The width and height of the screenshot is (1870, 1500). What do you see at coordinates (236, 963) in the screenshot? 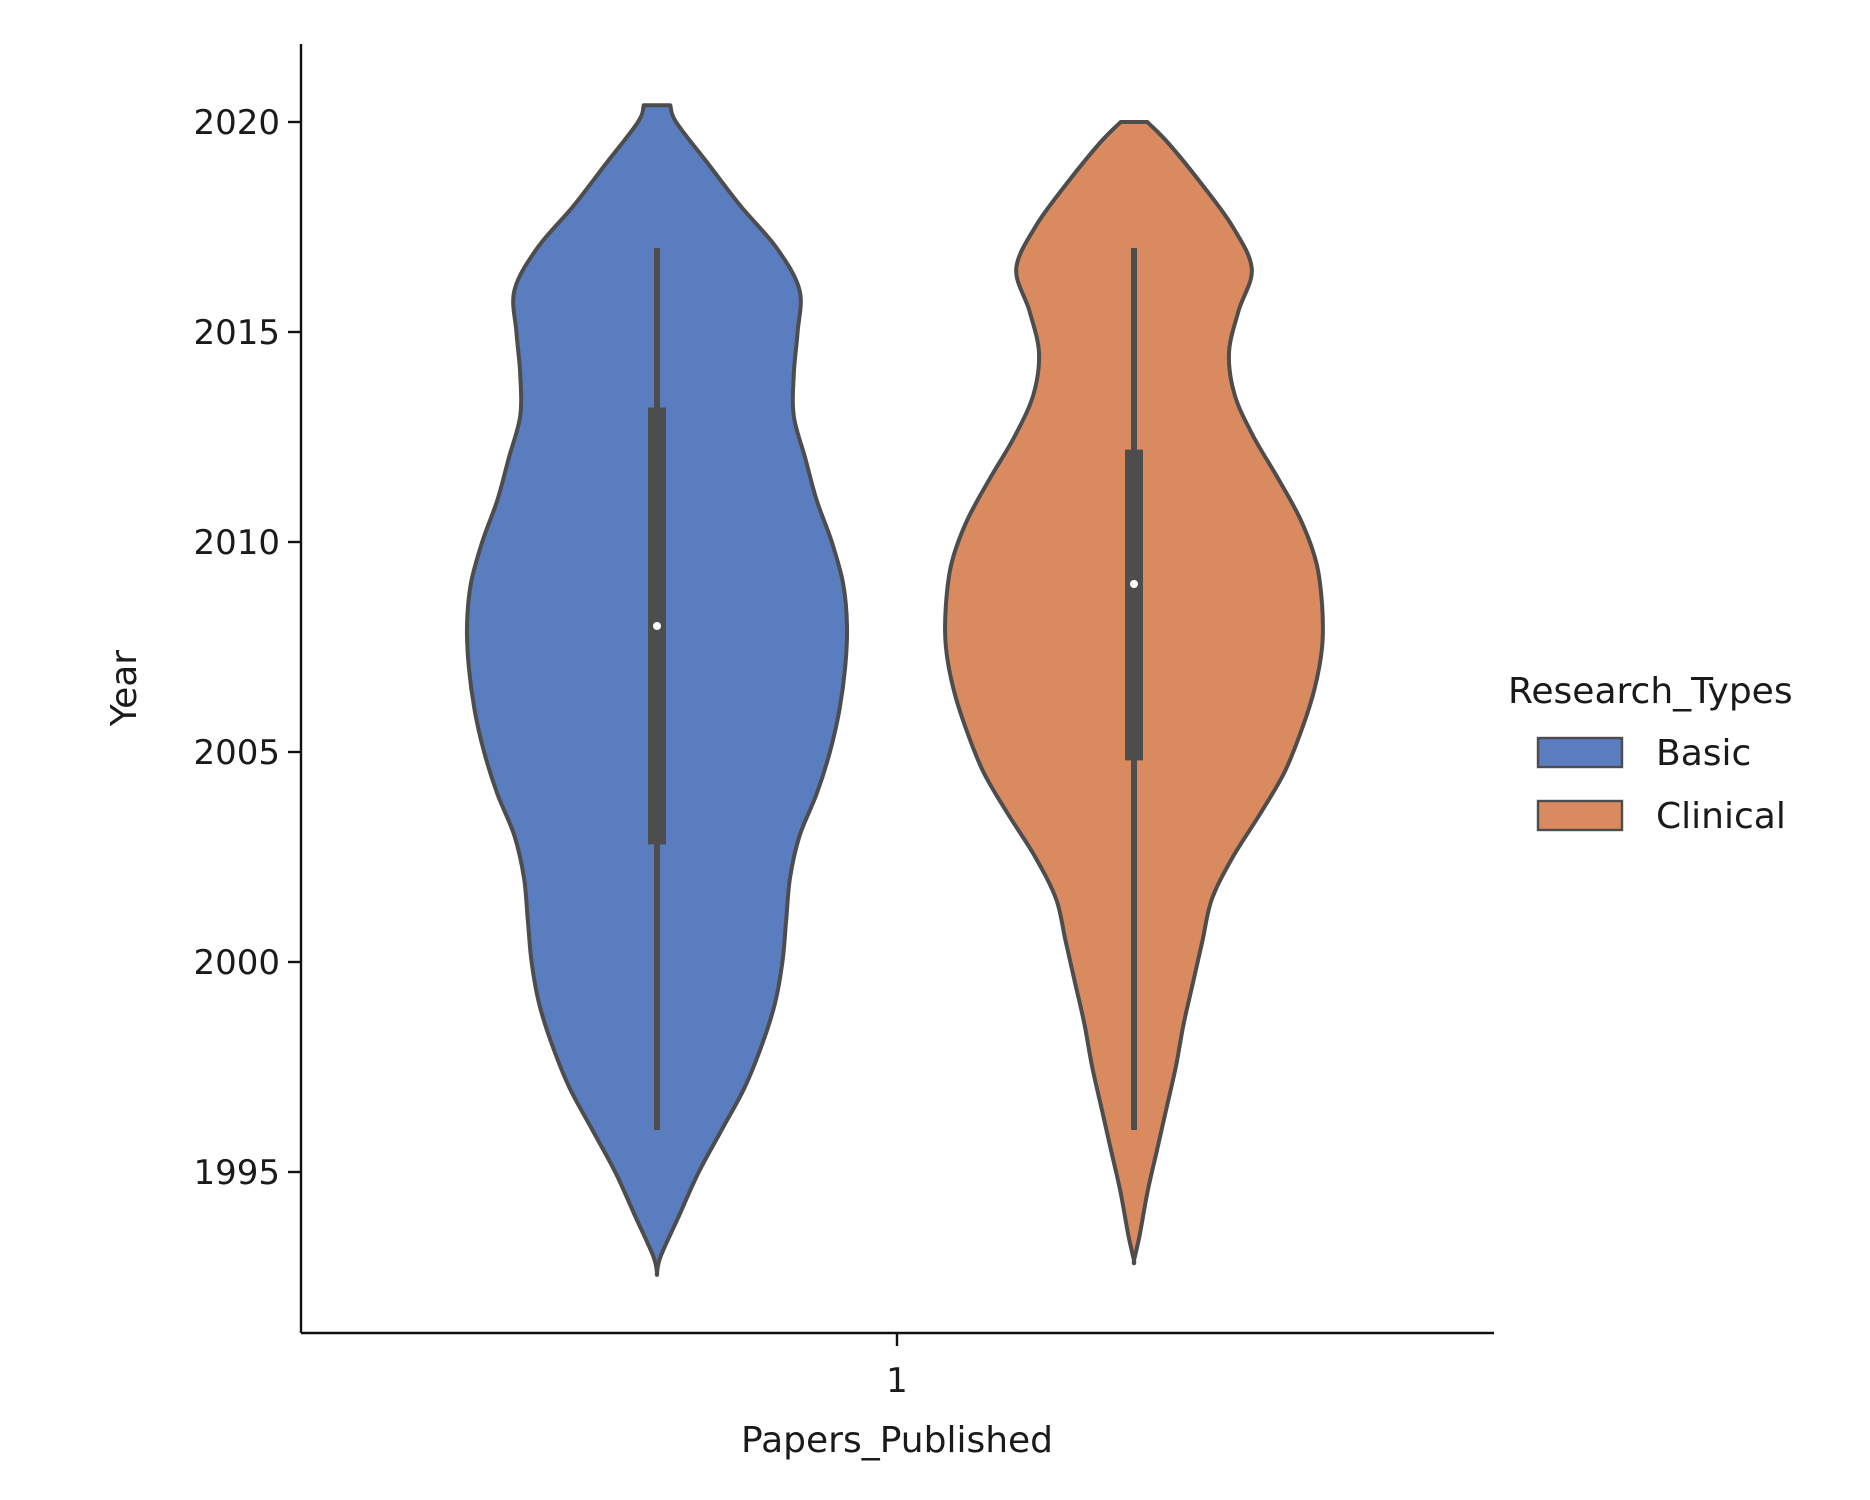
I see `y-tick-label: 2000` at bounding box center [236, 963].